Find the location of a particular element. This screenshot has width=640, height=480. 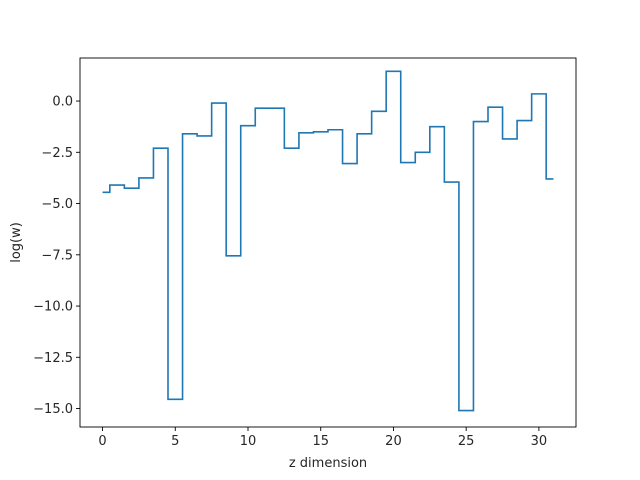

y-tick-label: −7.5 is located at coordinates (57, 255).